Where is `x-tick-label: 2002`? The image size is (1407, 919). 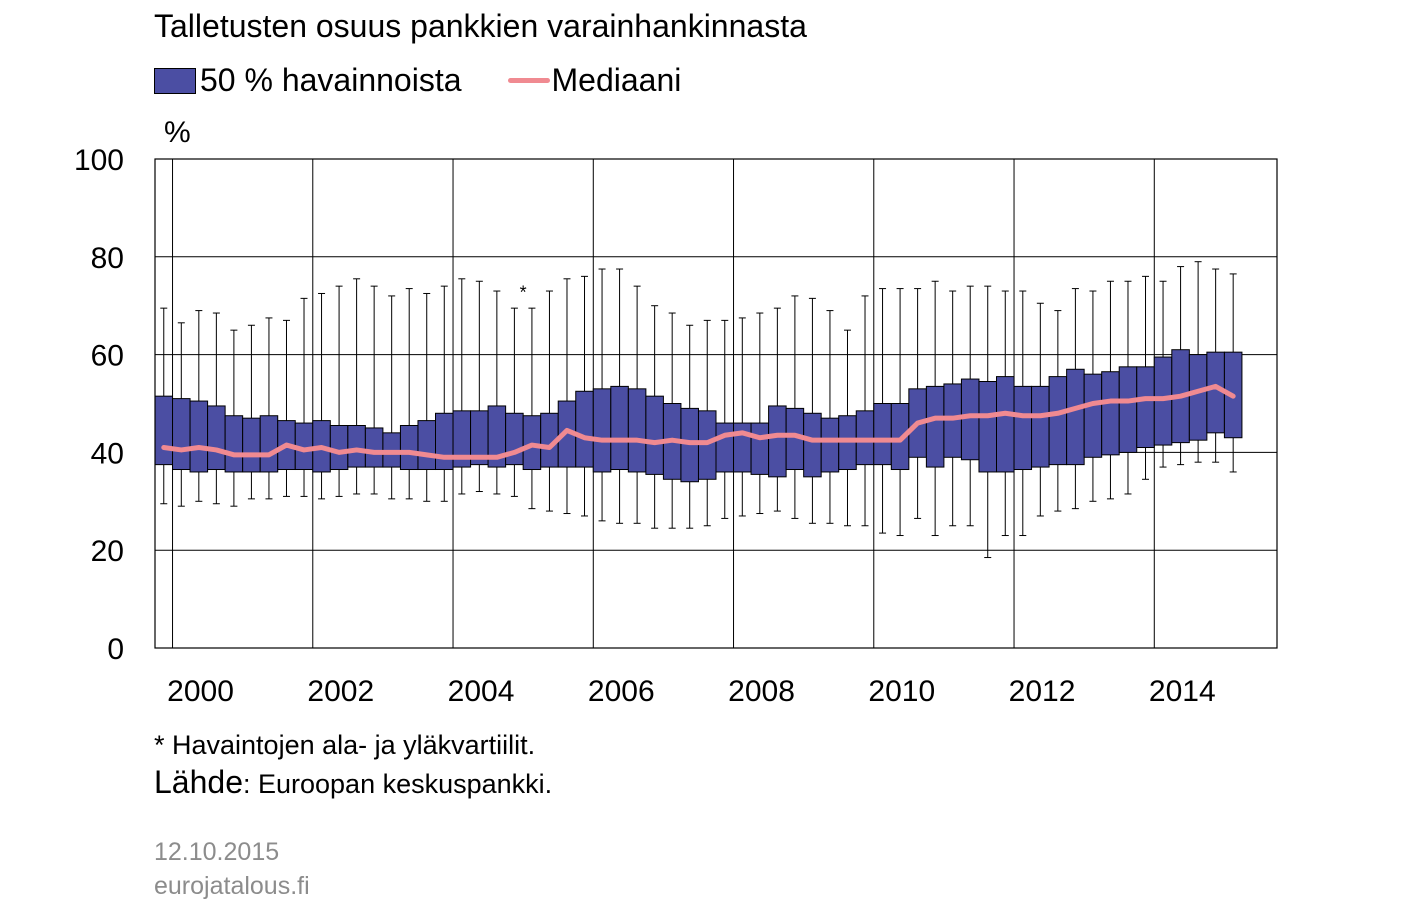
x-tick-label: 2002 is located at coordinates (340, 691).